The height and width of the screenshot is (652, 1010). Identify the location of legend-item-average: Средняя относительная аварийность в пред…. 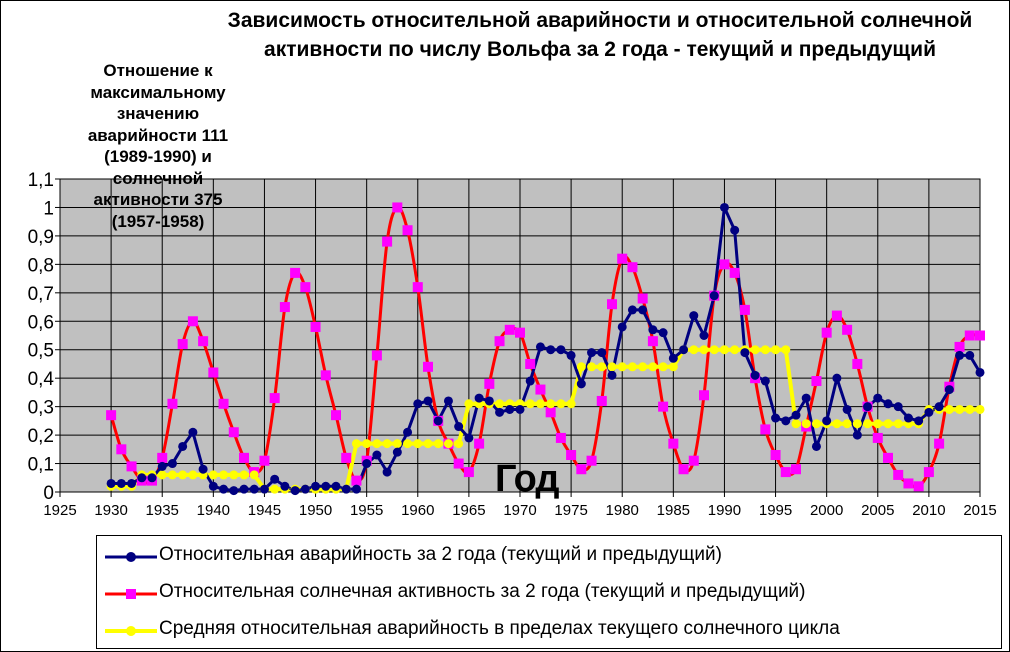
(549, 631).